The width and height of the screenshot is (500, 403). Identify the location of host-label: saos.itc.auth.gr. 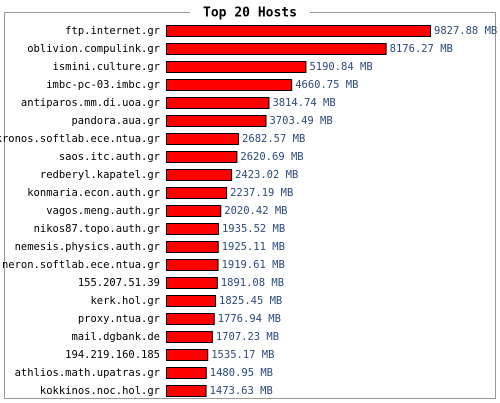
(109, 157).